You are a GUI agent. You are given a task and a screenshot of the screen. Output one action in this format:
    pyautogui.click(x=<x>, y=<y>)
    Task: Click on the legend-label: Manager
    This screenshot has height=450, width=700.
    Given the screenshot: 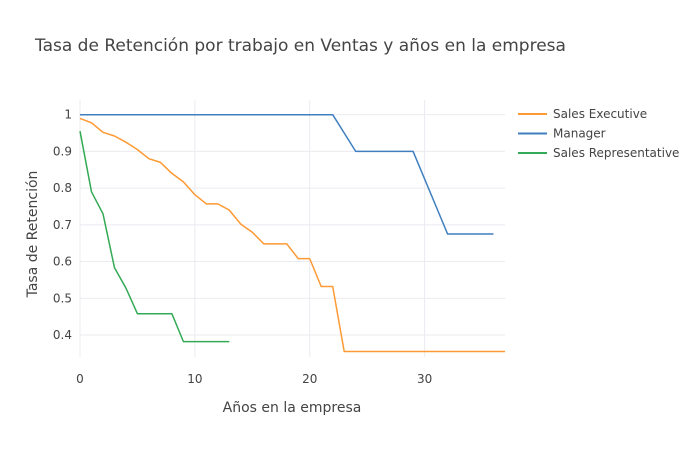 What is the action you would take?
    pyautogui.click(x=579, y=134)
    